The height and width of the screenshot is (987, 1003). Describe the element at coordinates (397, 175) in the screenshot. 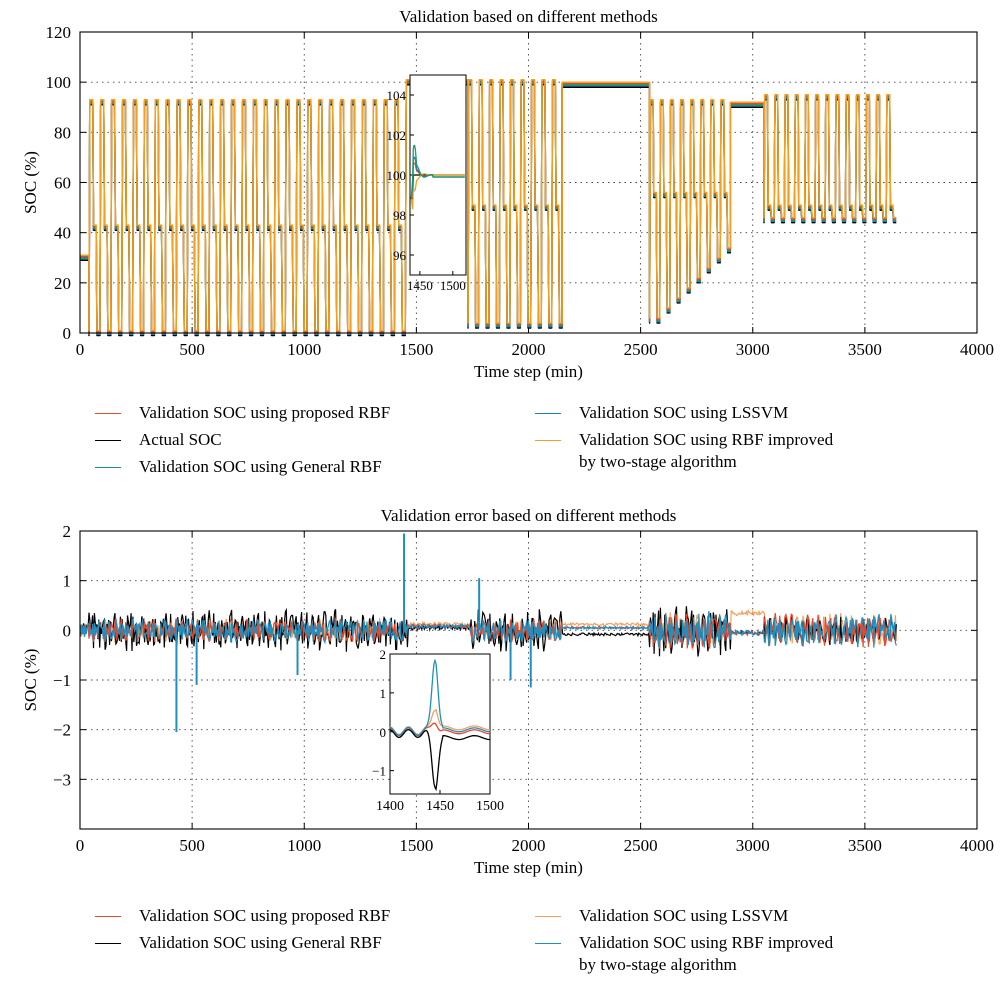

I see `inset-y-tick-label: 100` at that location.